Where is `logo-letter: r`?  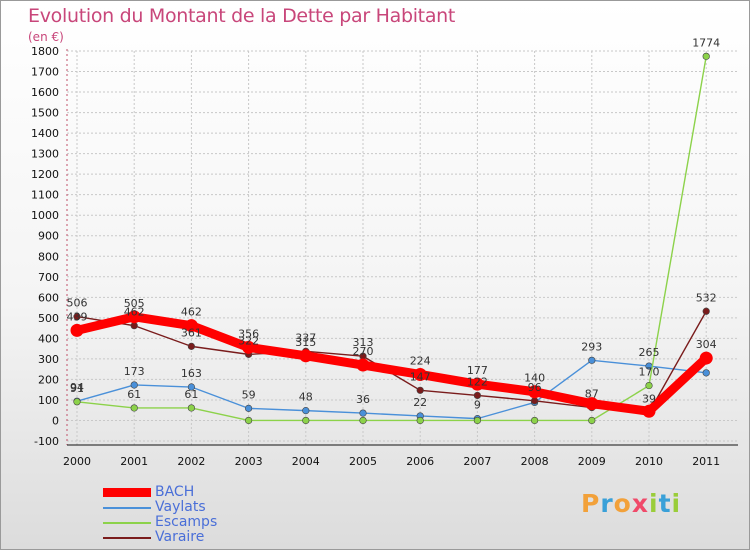
logo-letter: r is located at coordinates (607, 503).